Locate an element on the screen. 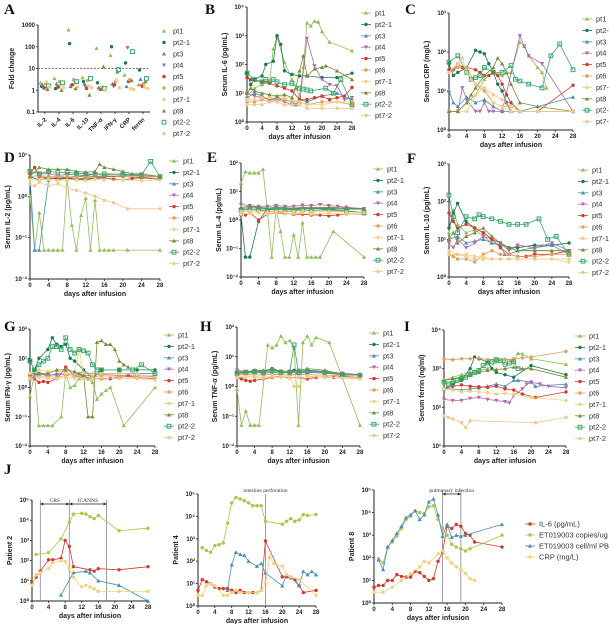 This screenshot has width=609, height=624. legend-item: pt1 is located at coordinates (381, 333).